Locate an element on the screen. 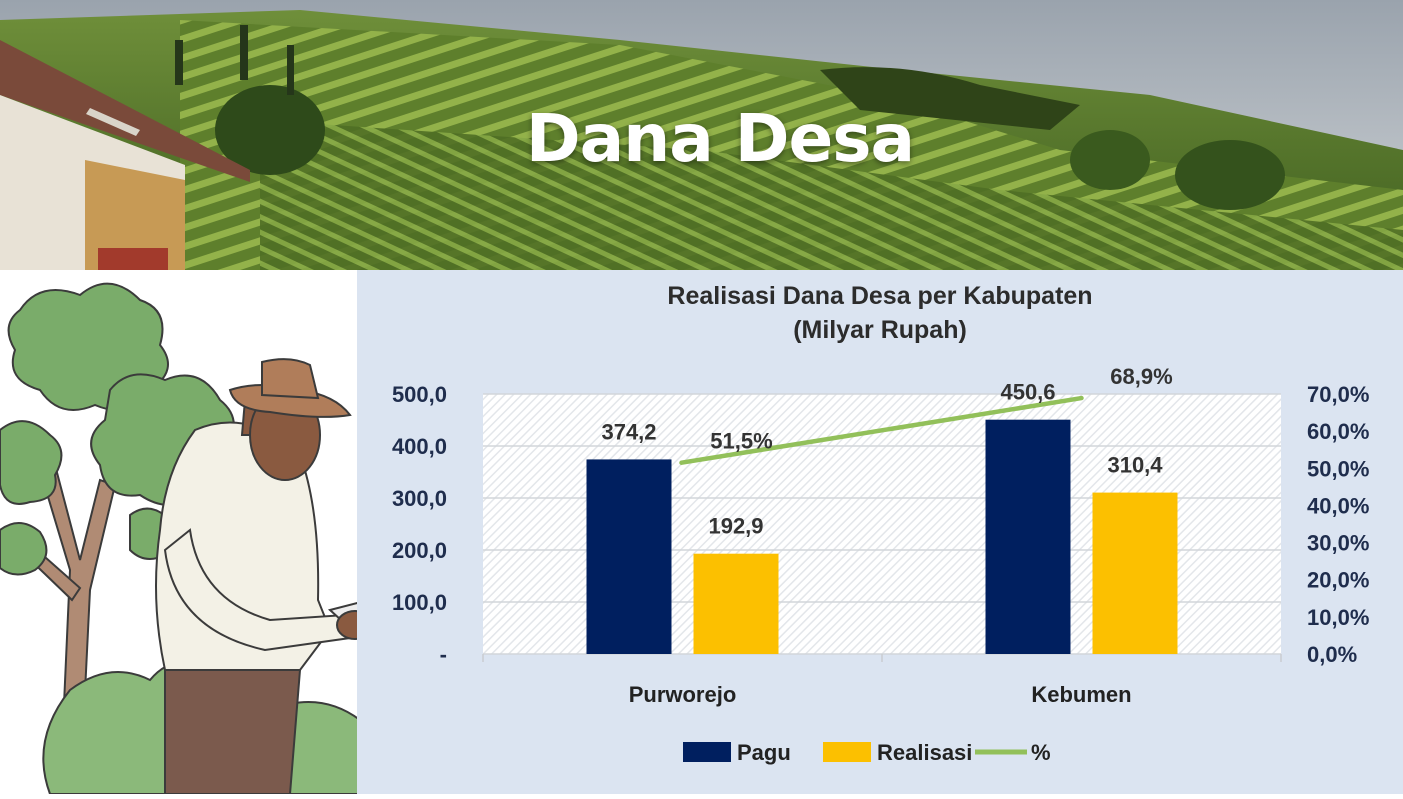 The height and width of the screenshot is (799, 1403). data-label: 450,6 is located at coordinates (1027, 392).